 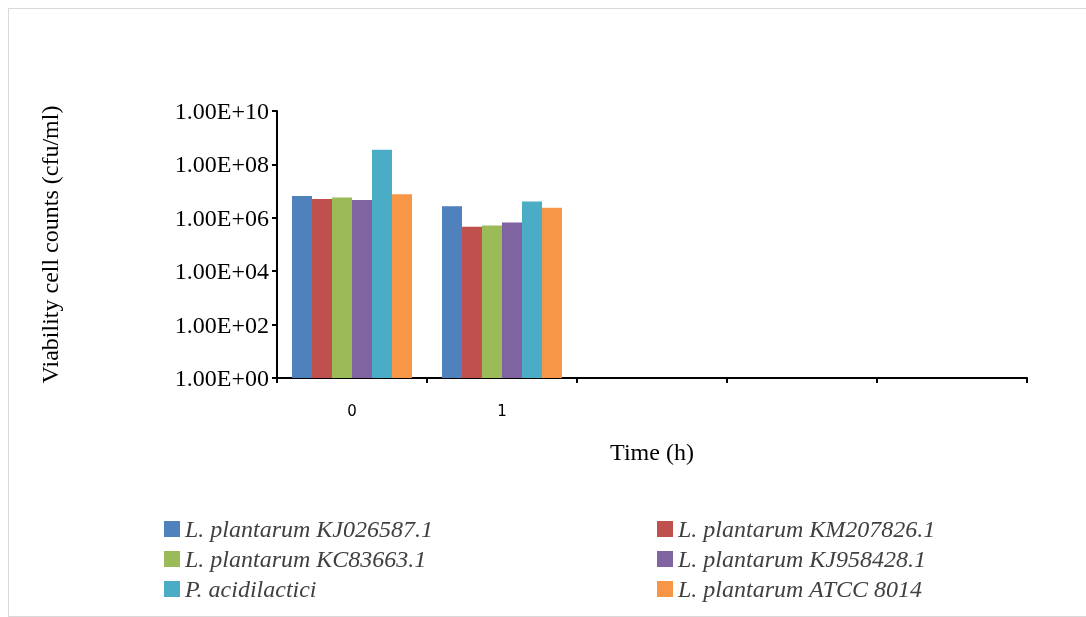 What do you see at coordinates (502, 410) in the screenshot?
I see `x-tick-label: 1` at bounding box center [502, 410].